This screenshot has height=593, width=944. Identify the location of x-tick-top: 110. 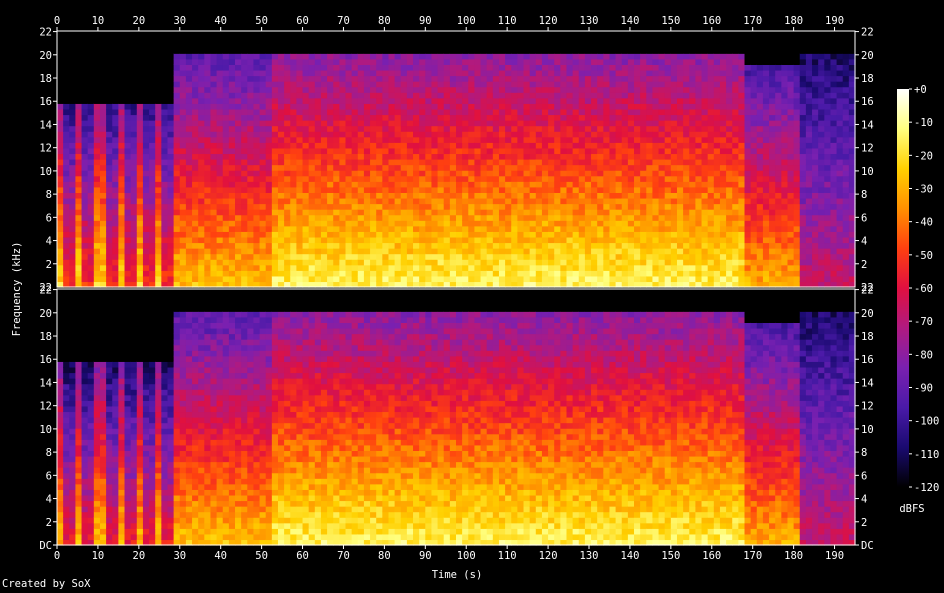
(507, 21).